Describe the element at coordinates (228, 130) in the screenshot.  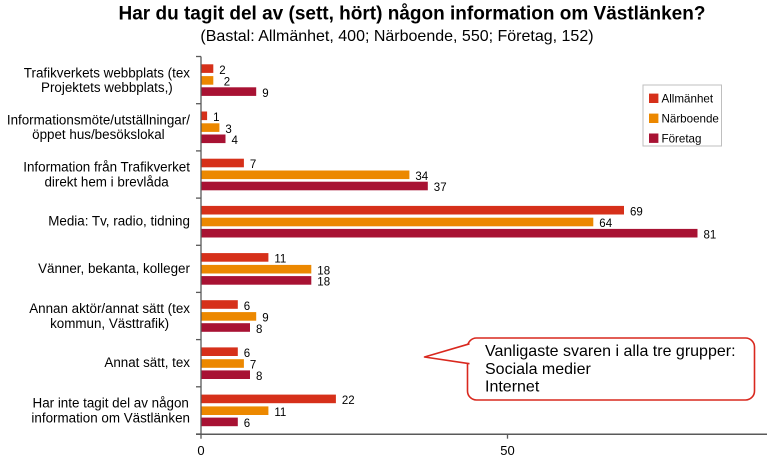
I see `svg-text: 3` at that location.